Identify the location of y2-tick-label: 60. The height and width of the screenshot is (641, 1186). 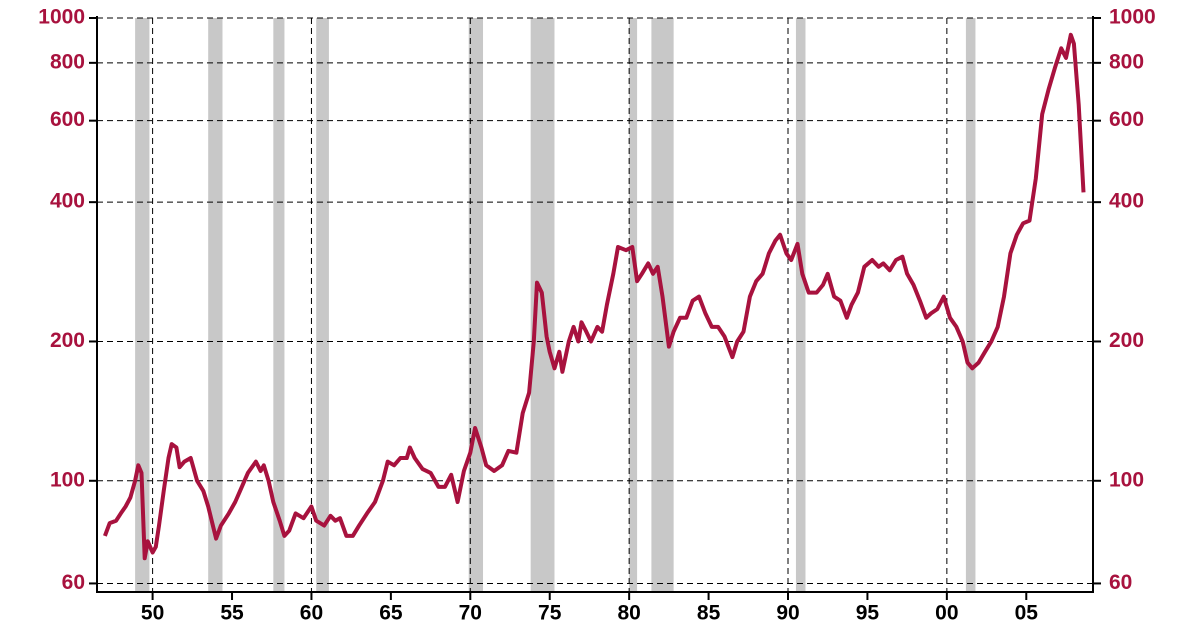
(1120, 582).